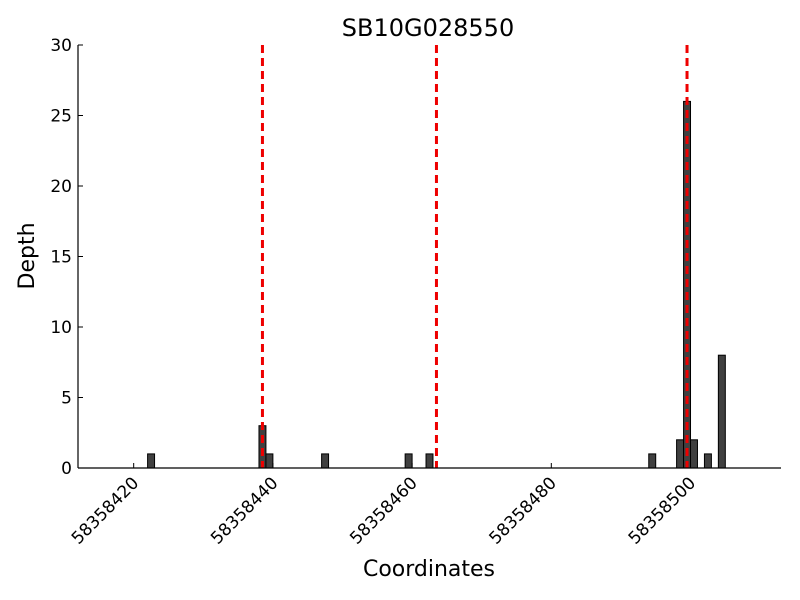 The height and width of the screenshot is (600, 800). What do you see at coordinates (61, 328) in the screenshot?
I see `y-tick-label-2: 10` at bounding box center [61, 328].